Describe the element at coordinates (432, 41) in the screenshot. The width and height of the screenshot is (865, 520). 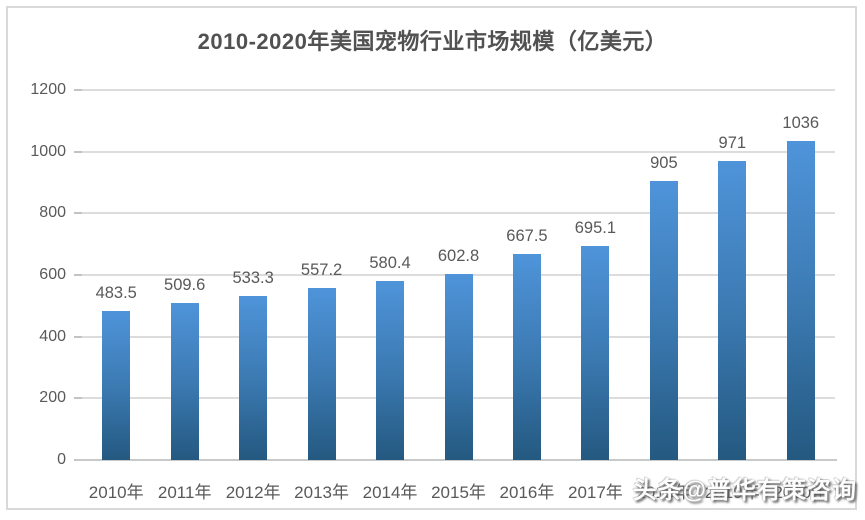
I see `chart-title: 2010-2020年美国宠物行业市场规模（亿美元）` at that location.